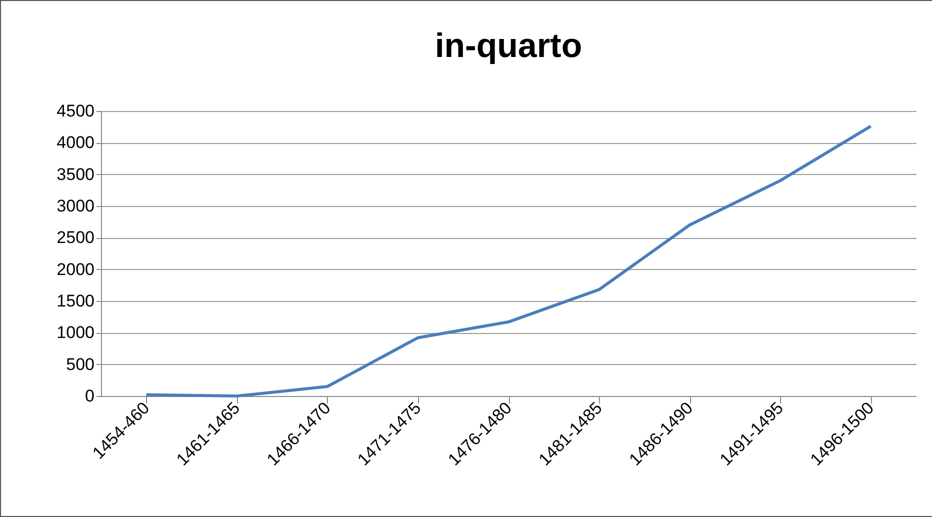 This screenshot has width=932, height=517. What do you see at coordinates (75, 174) in the screenshot?
I see `y-tick-label: 3500` at bounding box center [75, 174].